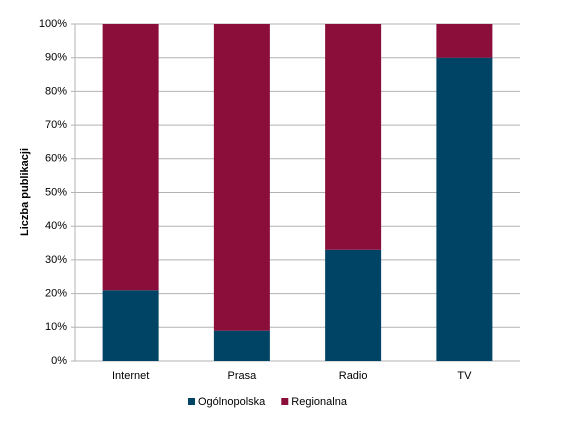 The image size is (565, 425). What do you see at coordinates (25, 192) in the screenshot?
I see `y-axis-label: Liczba publikacji` at bounding box center [25, 192].